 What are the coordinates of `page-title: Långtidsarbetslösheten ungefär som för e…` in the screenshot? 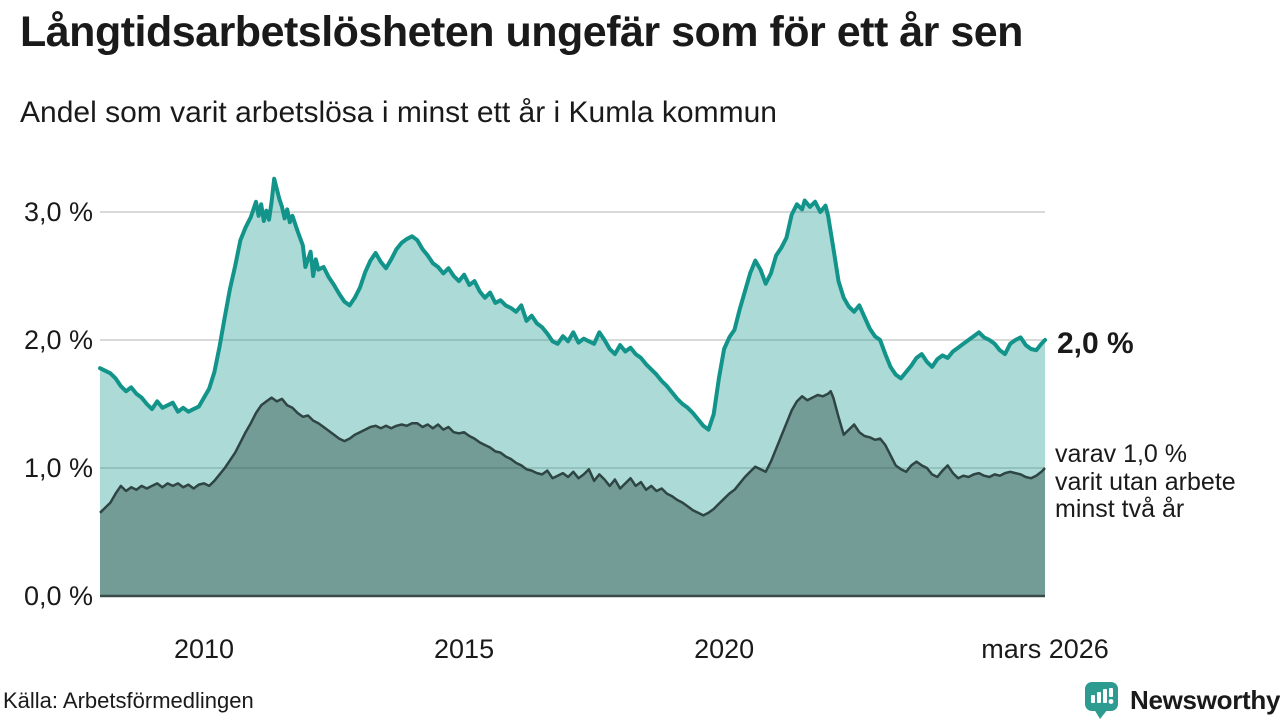 It's located at (521, 32).